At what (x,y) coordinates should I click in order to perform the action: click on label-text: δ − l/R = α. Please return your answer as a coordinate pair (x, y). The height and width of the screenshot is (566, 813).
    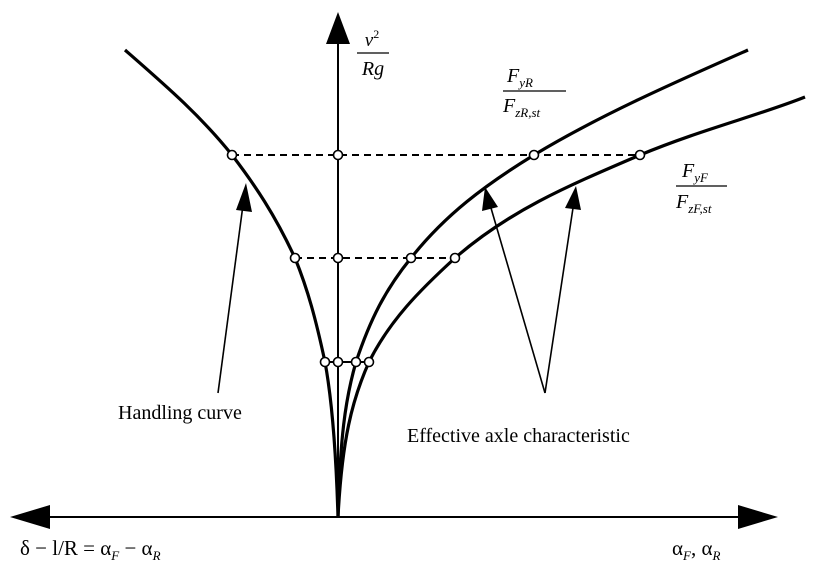
    Looking at the image, I should click on (65, 548).